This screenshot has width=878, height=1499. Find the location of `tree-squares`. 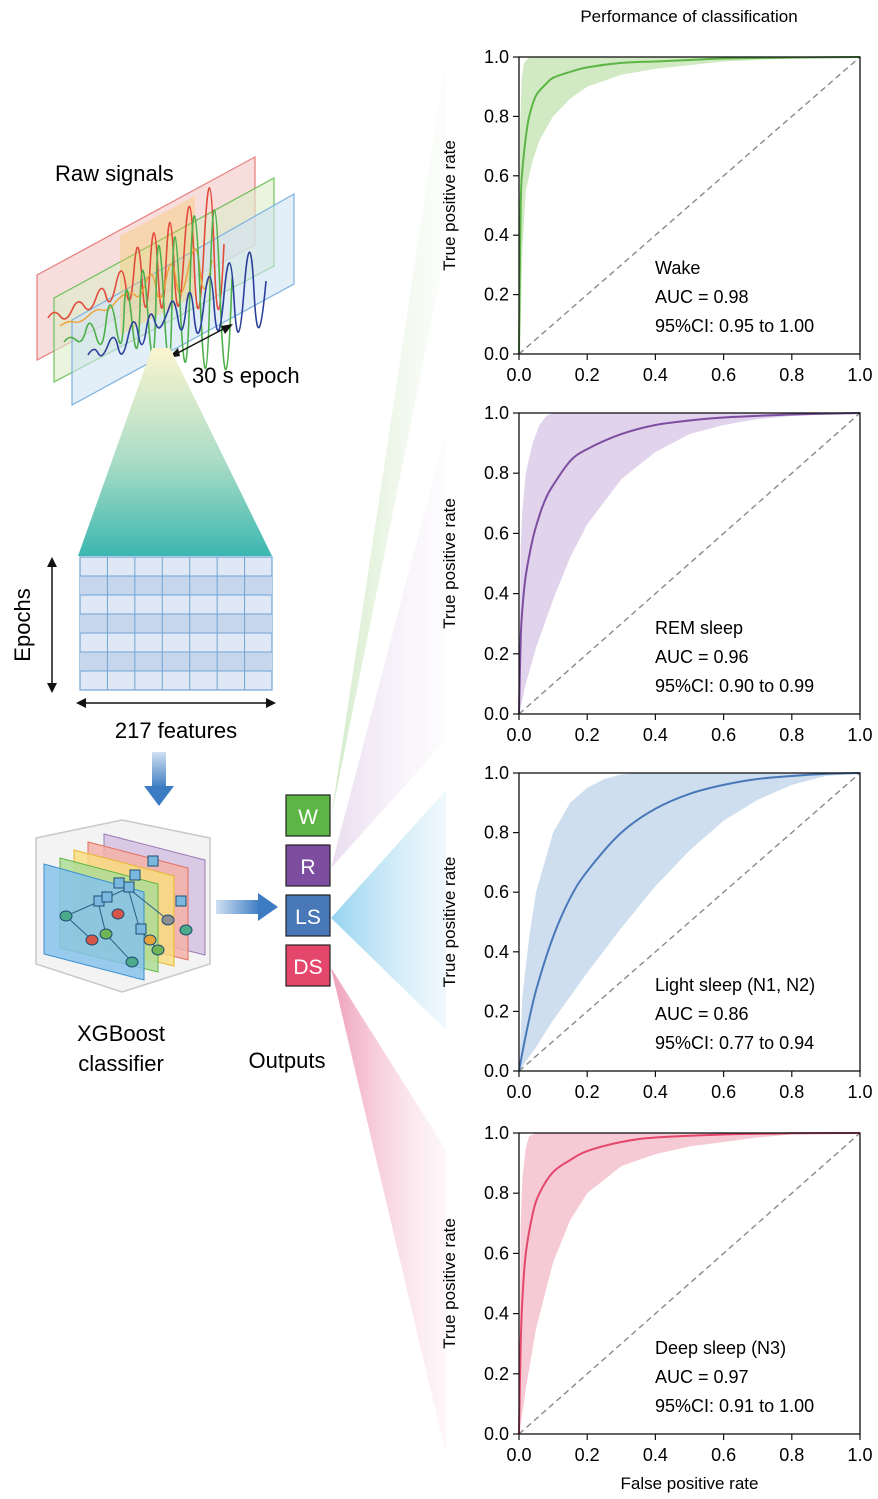

tree-squares is located at coordinates (140, 895).